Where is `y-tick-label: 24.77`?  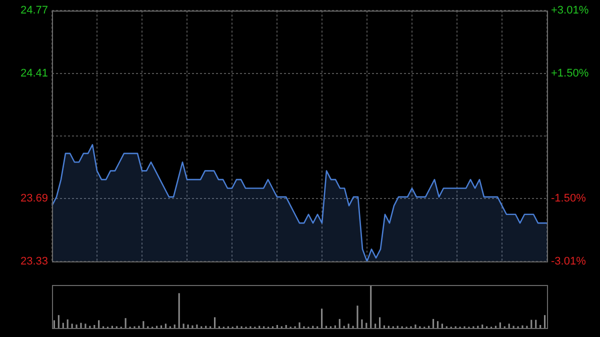
y-tick-label: 24.77 is located at coordinates (34, 10).